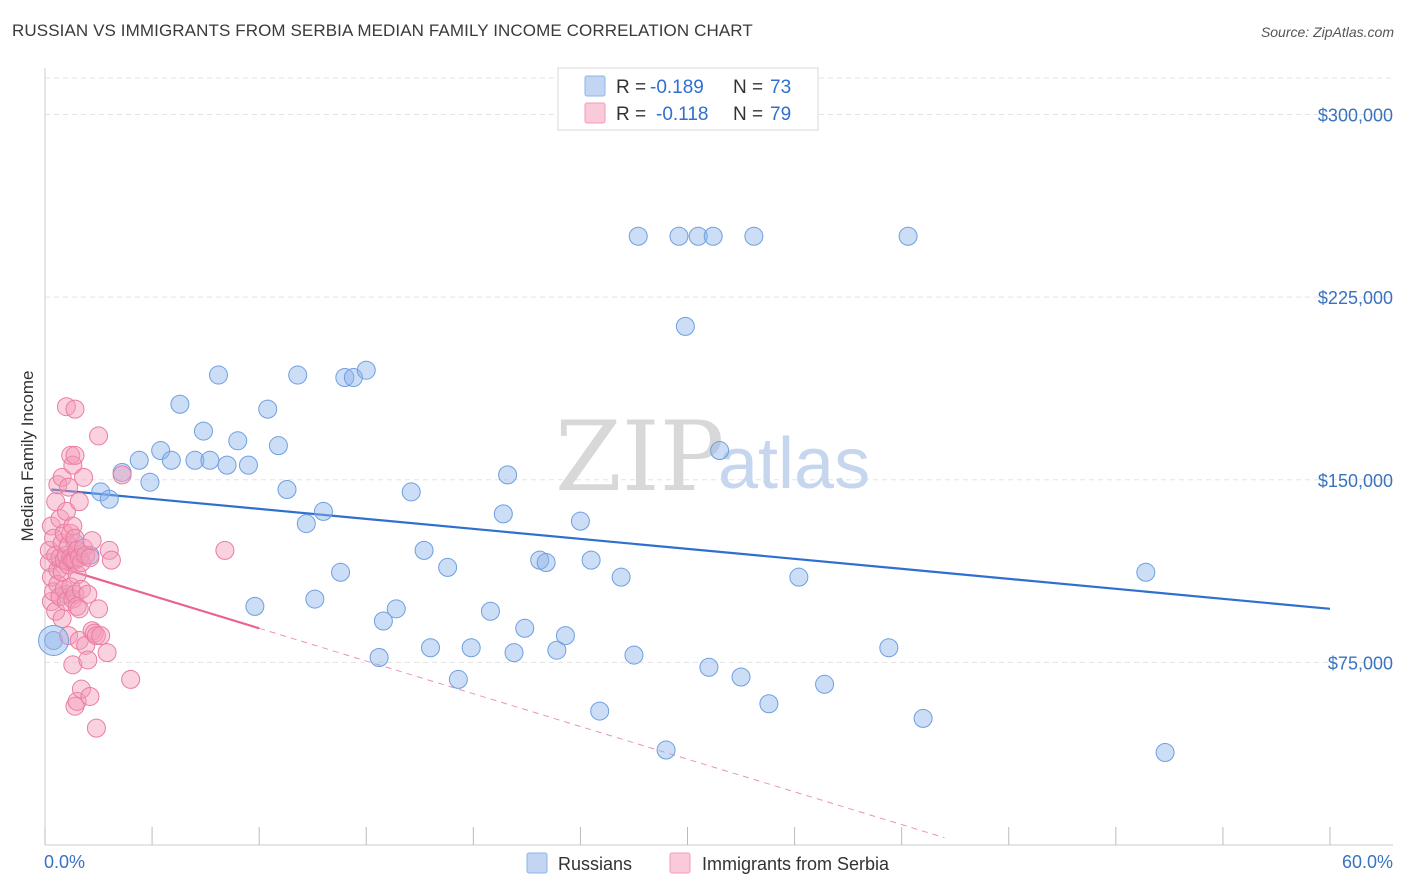 Image resolution: width=1406 pixels, height=892 pixels. I want to click on y-tick-label-3: $300,000, so click(1355, 116).